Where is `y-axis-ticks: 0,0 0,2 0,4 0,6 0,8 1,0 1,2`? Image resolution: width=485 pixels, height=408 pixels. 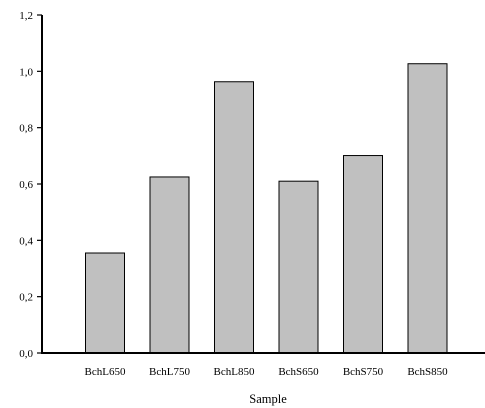 y-axis-ticks: 0,0 0,2 0,4 0,6 0,8 1,0 1,2 is located at coordinates (30, 185).